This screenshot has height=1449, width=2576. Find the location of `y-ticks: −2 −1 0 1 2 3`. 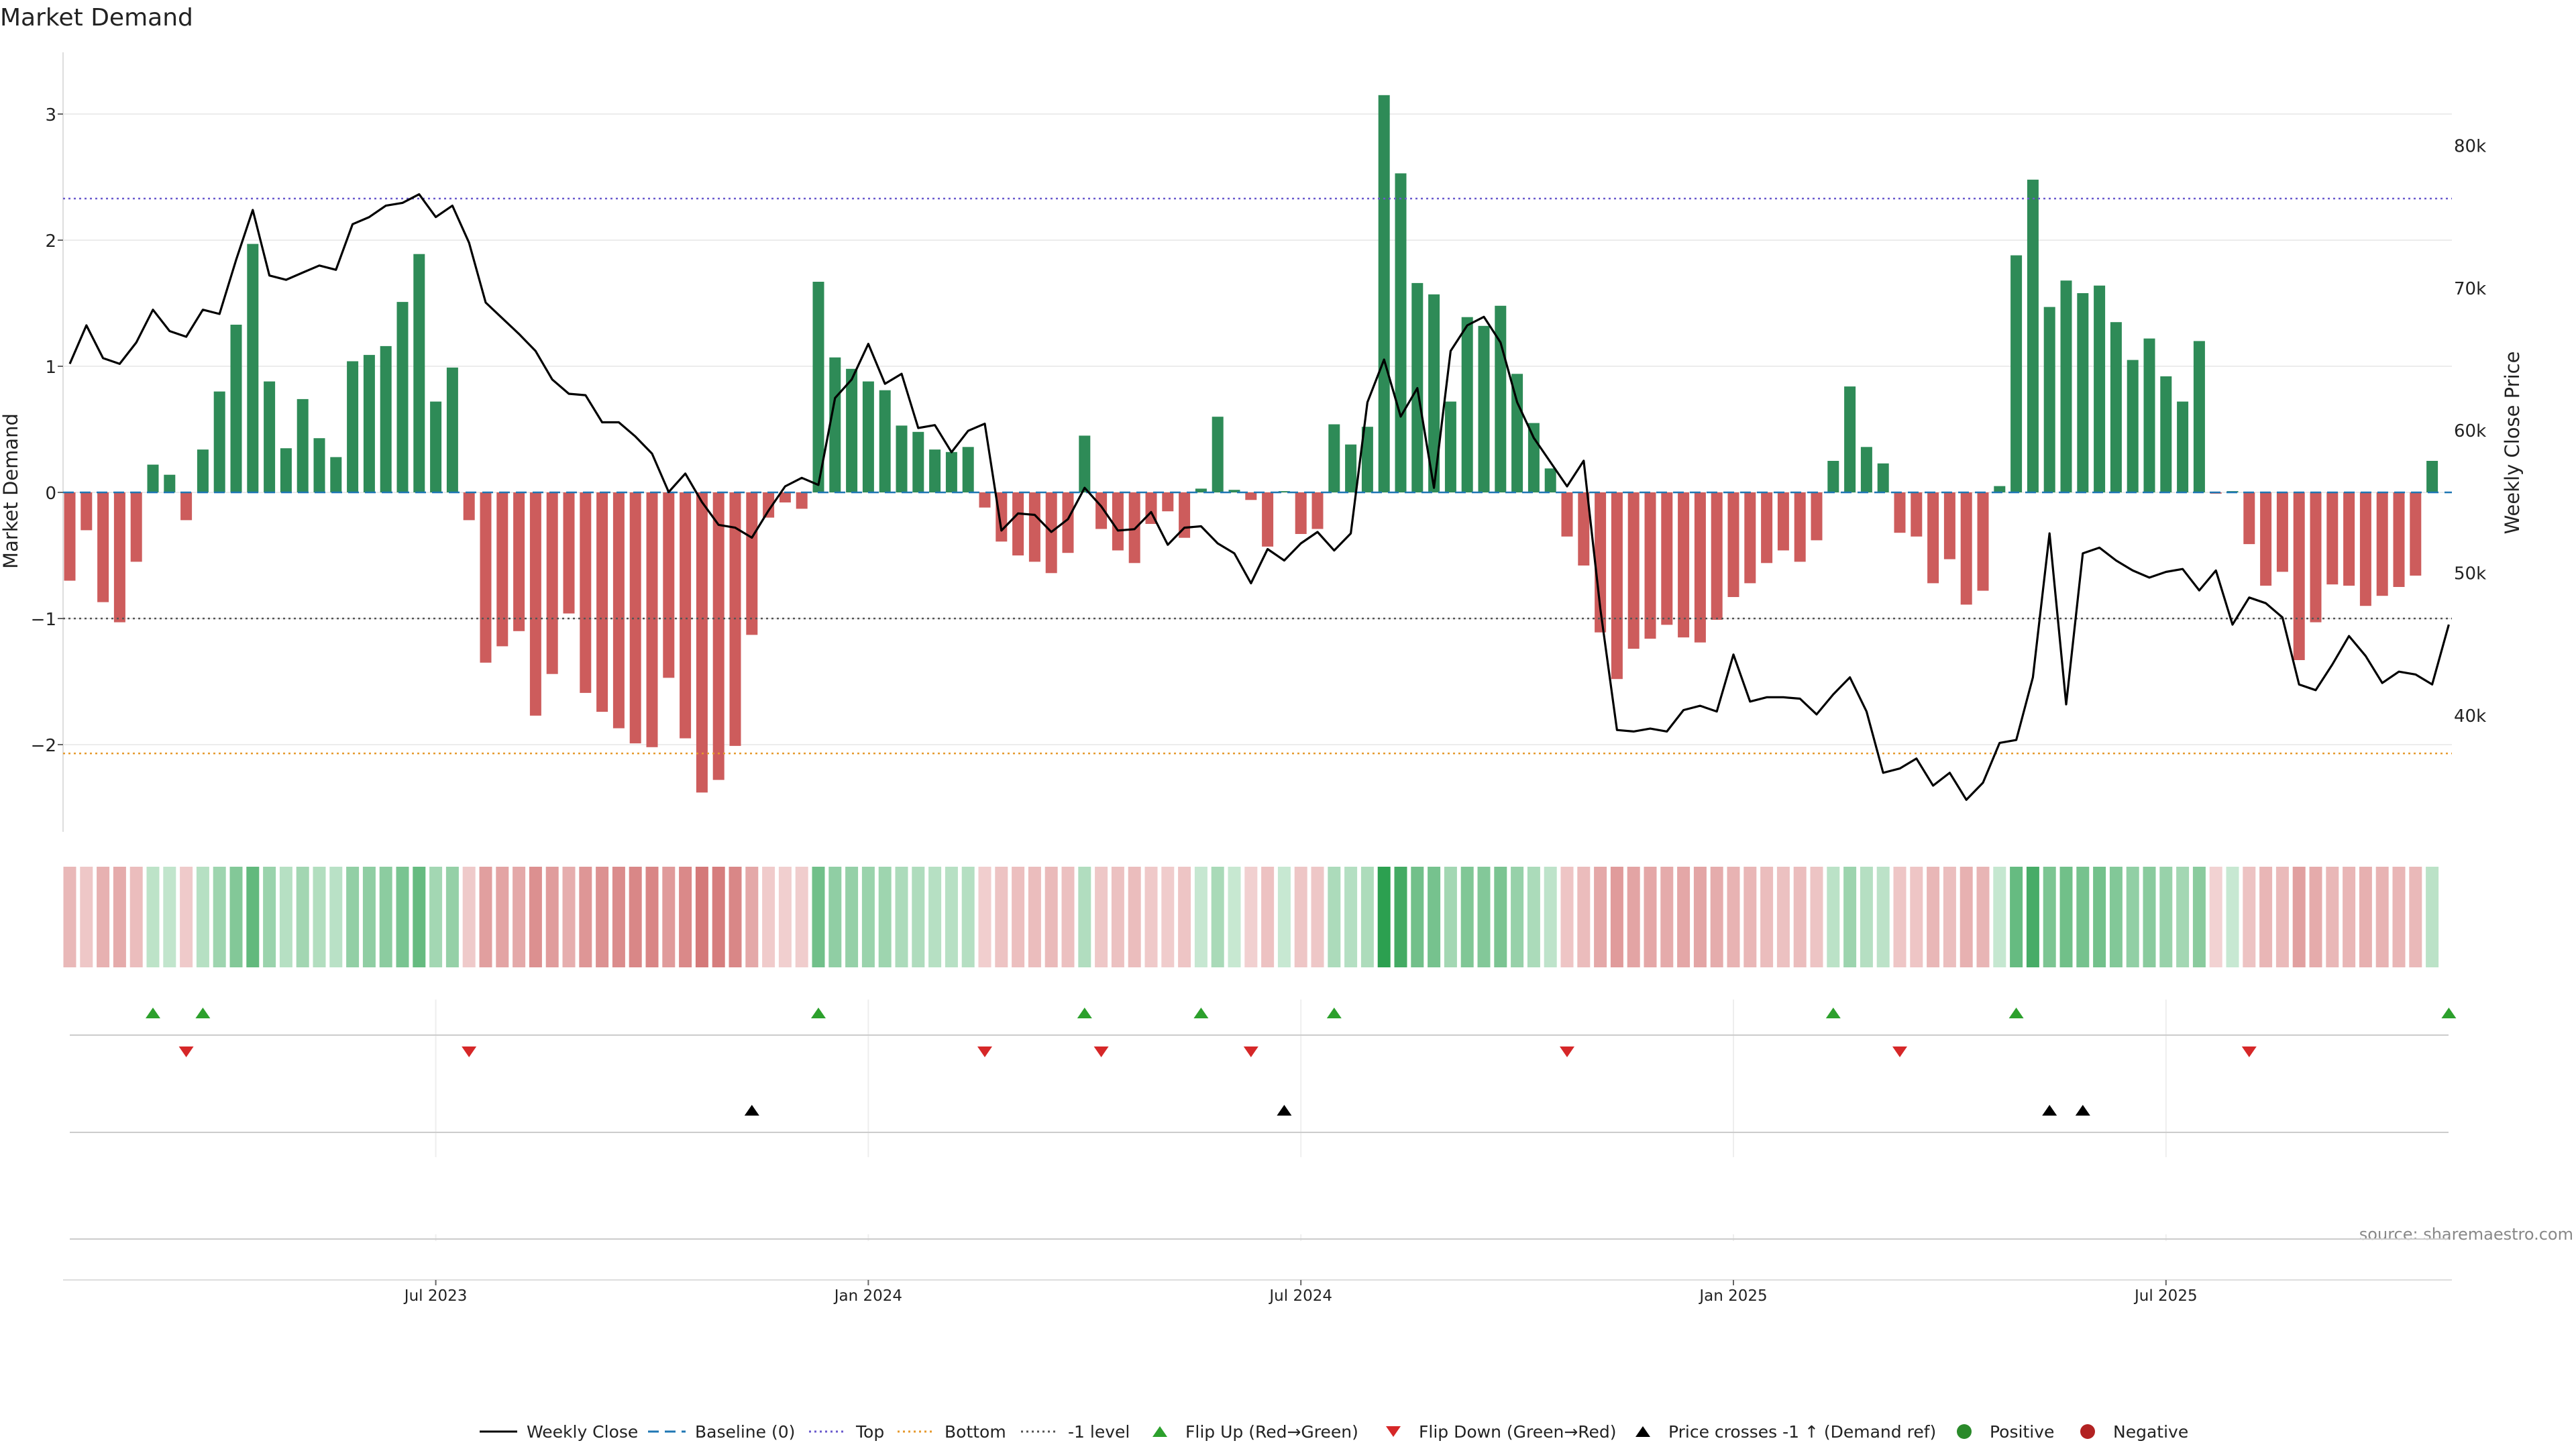

y-ticks: −2 −1 0 1 2 3 is located at coordinates (47, 430).